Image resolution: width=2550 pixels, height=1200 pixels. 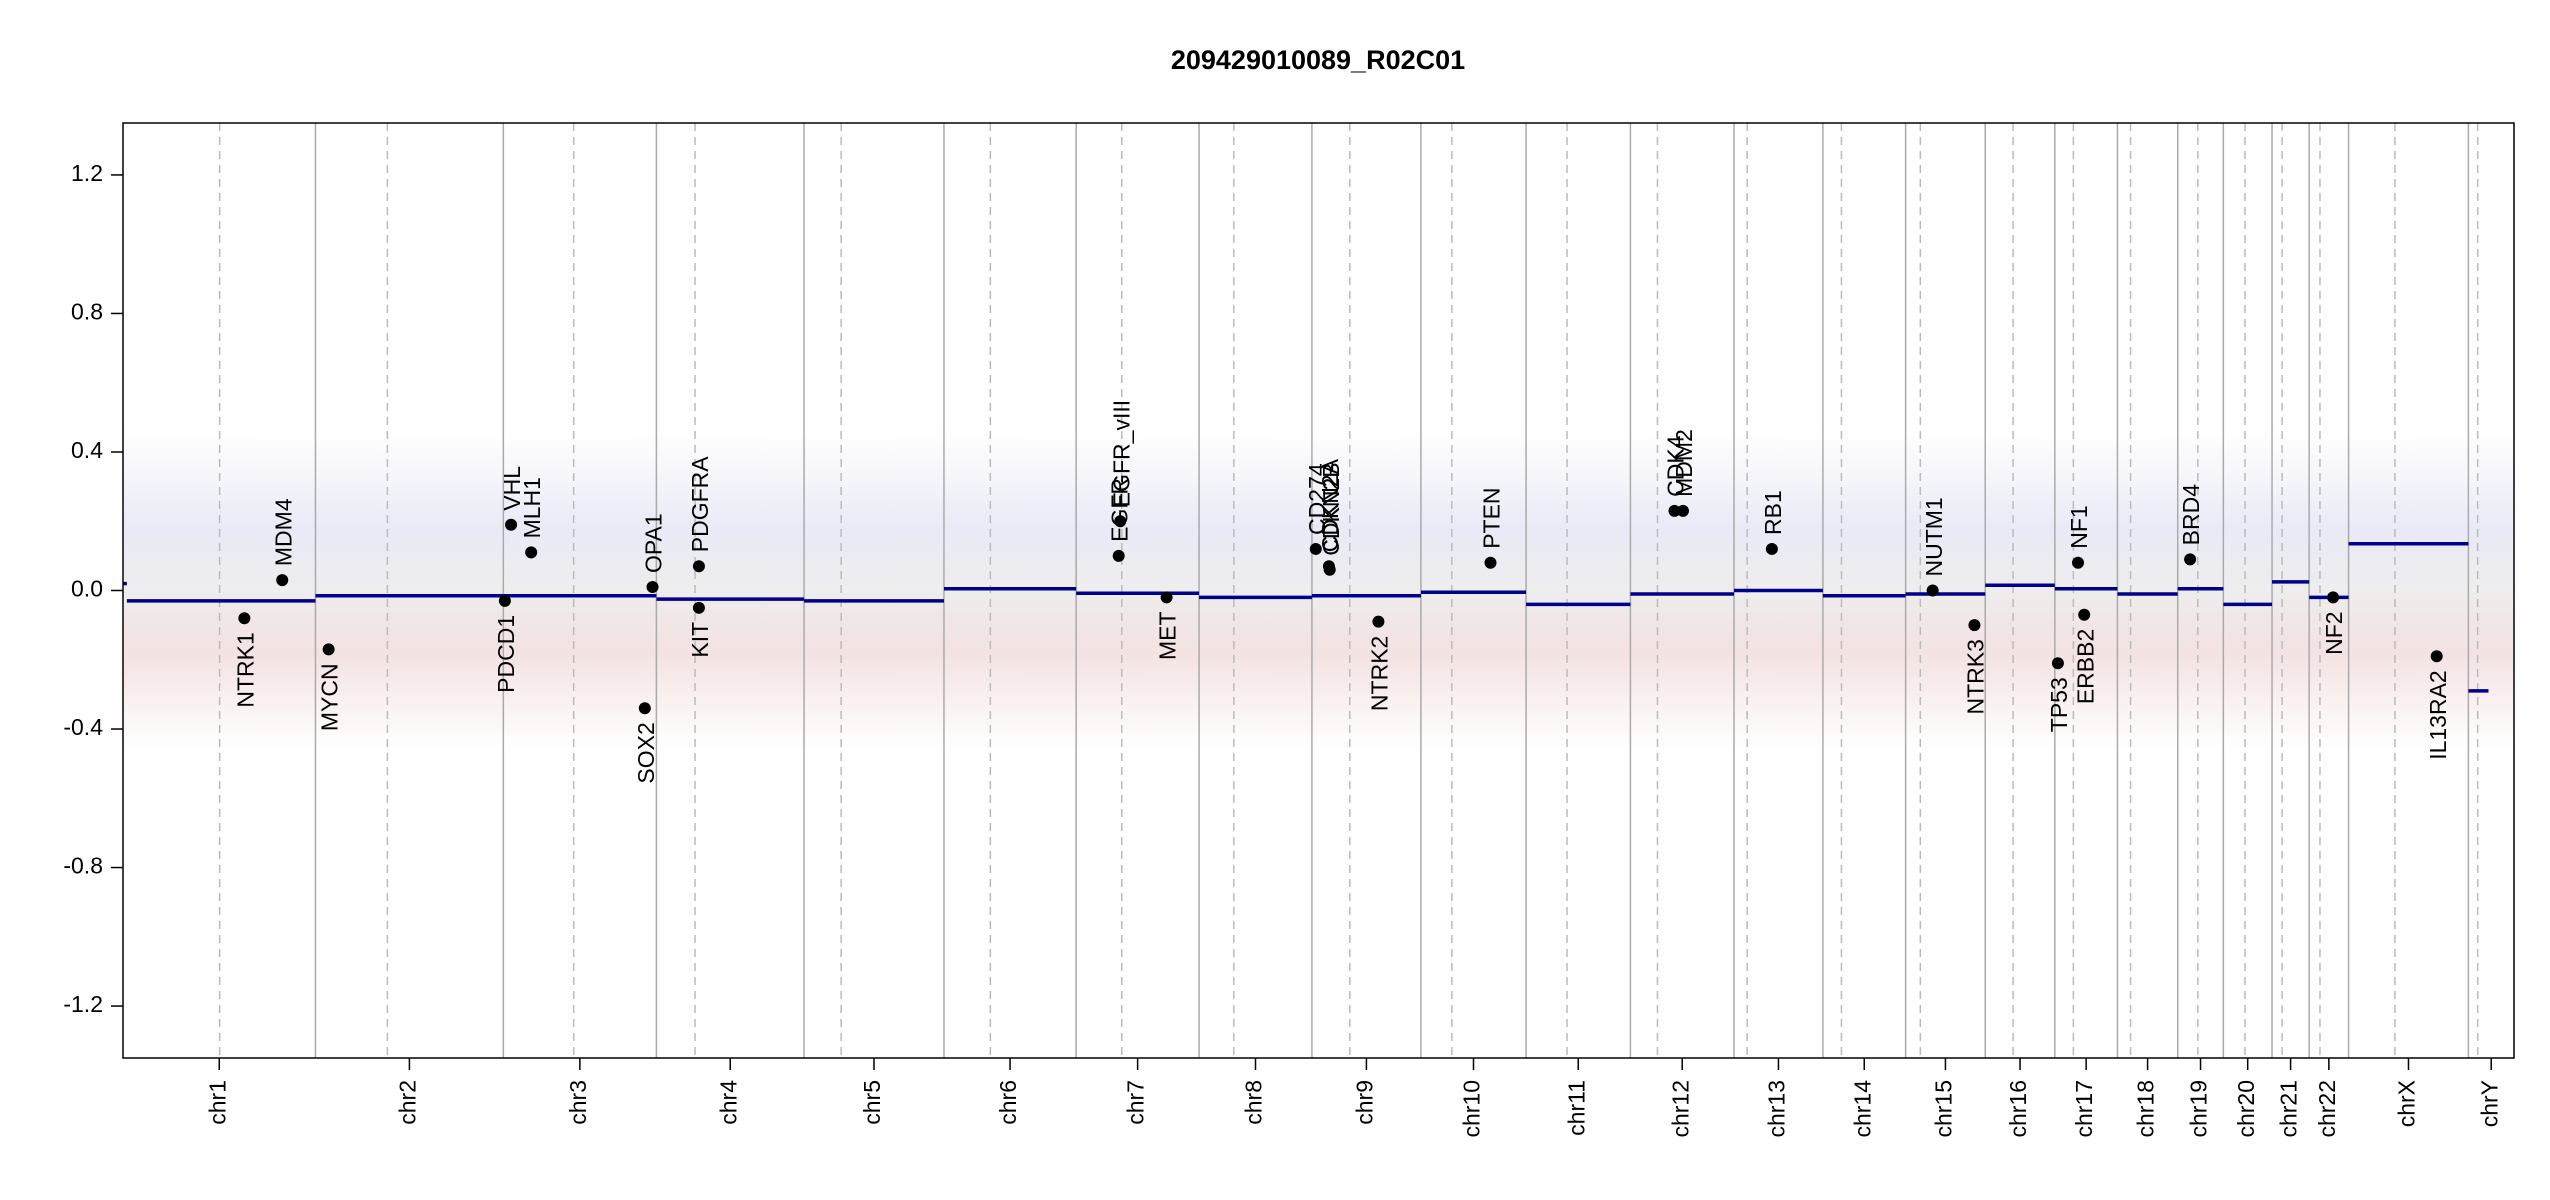 I want to click on x-tick-label: chr6, so click(x=1008, y=1102).